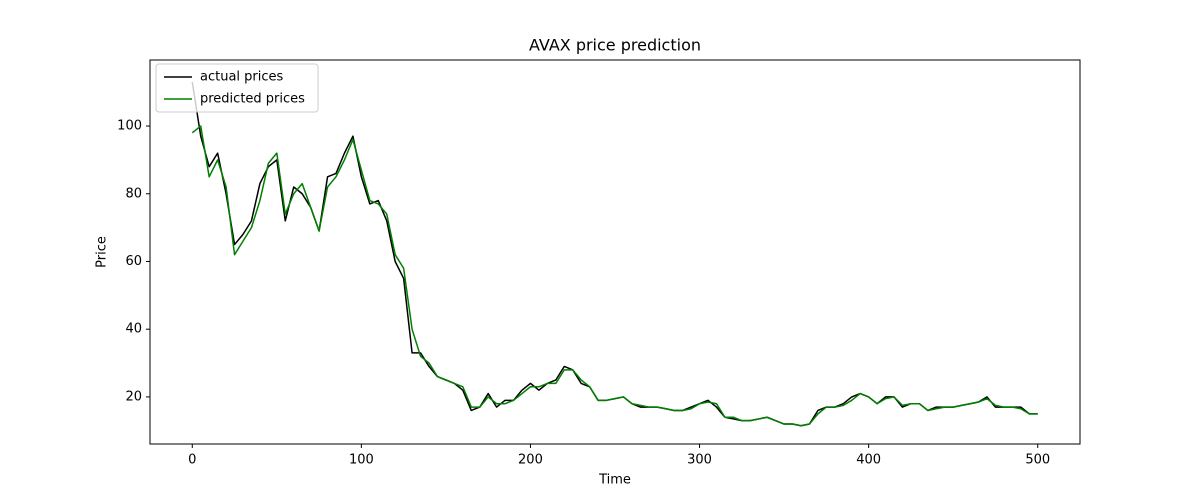 Image resolution: width=1200 pixels, height=500 pixels. Describe the element at coordinates (699, 460) in the screenshot. I see `x-tick-label: 300` at that location.